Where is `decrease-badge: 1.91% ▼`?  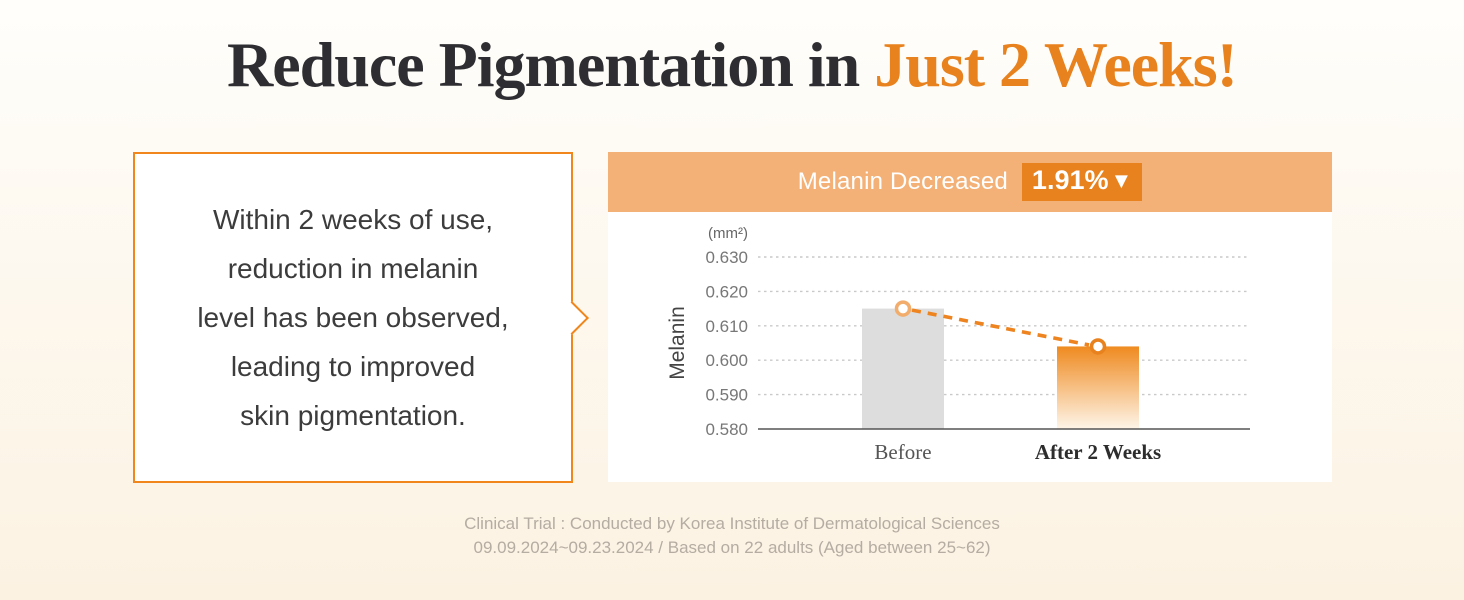
decrease-badge: 1.91% ▼ is located at coordinates (1082, 182).